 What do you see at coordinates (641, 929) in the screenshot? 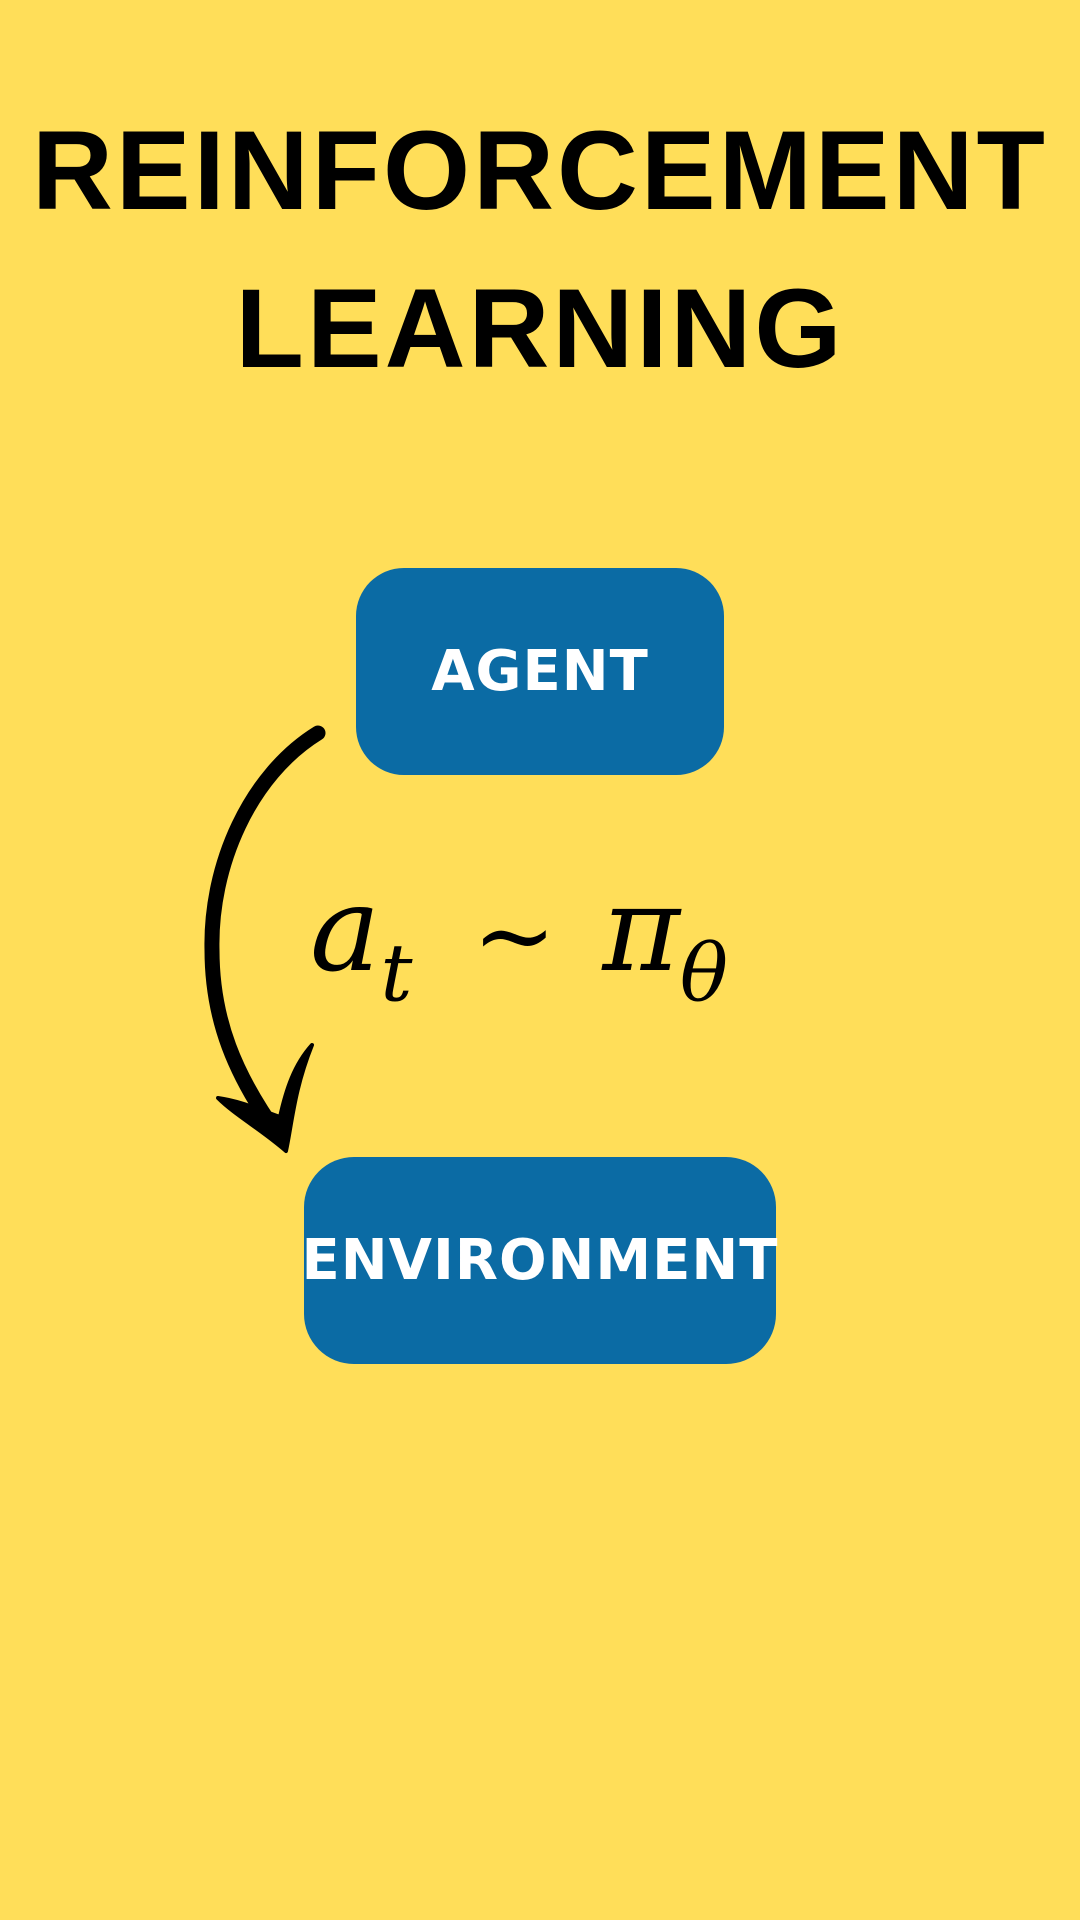
I see `policy-symbol: π` at bounding box center [641, 929].